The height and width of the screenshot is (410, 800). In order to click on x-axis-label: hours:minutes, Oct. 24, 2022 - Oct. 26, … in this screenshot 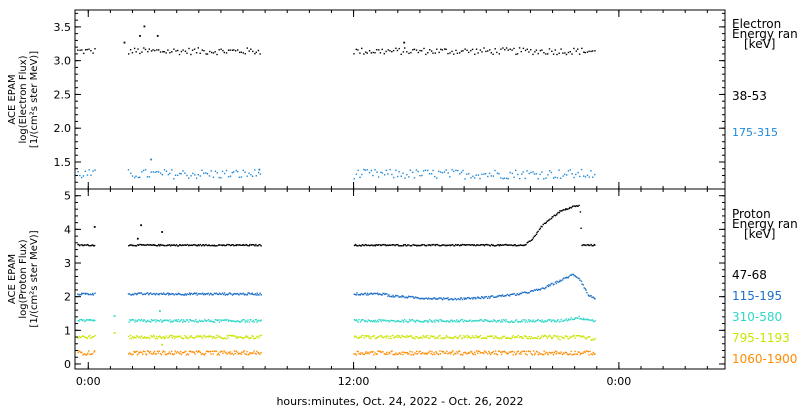, I will do `click(399, 401)`.